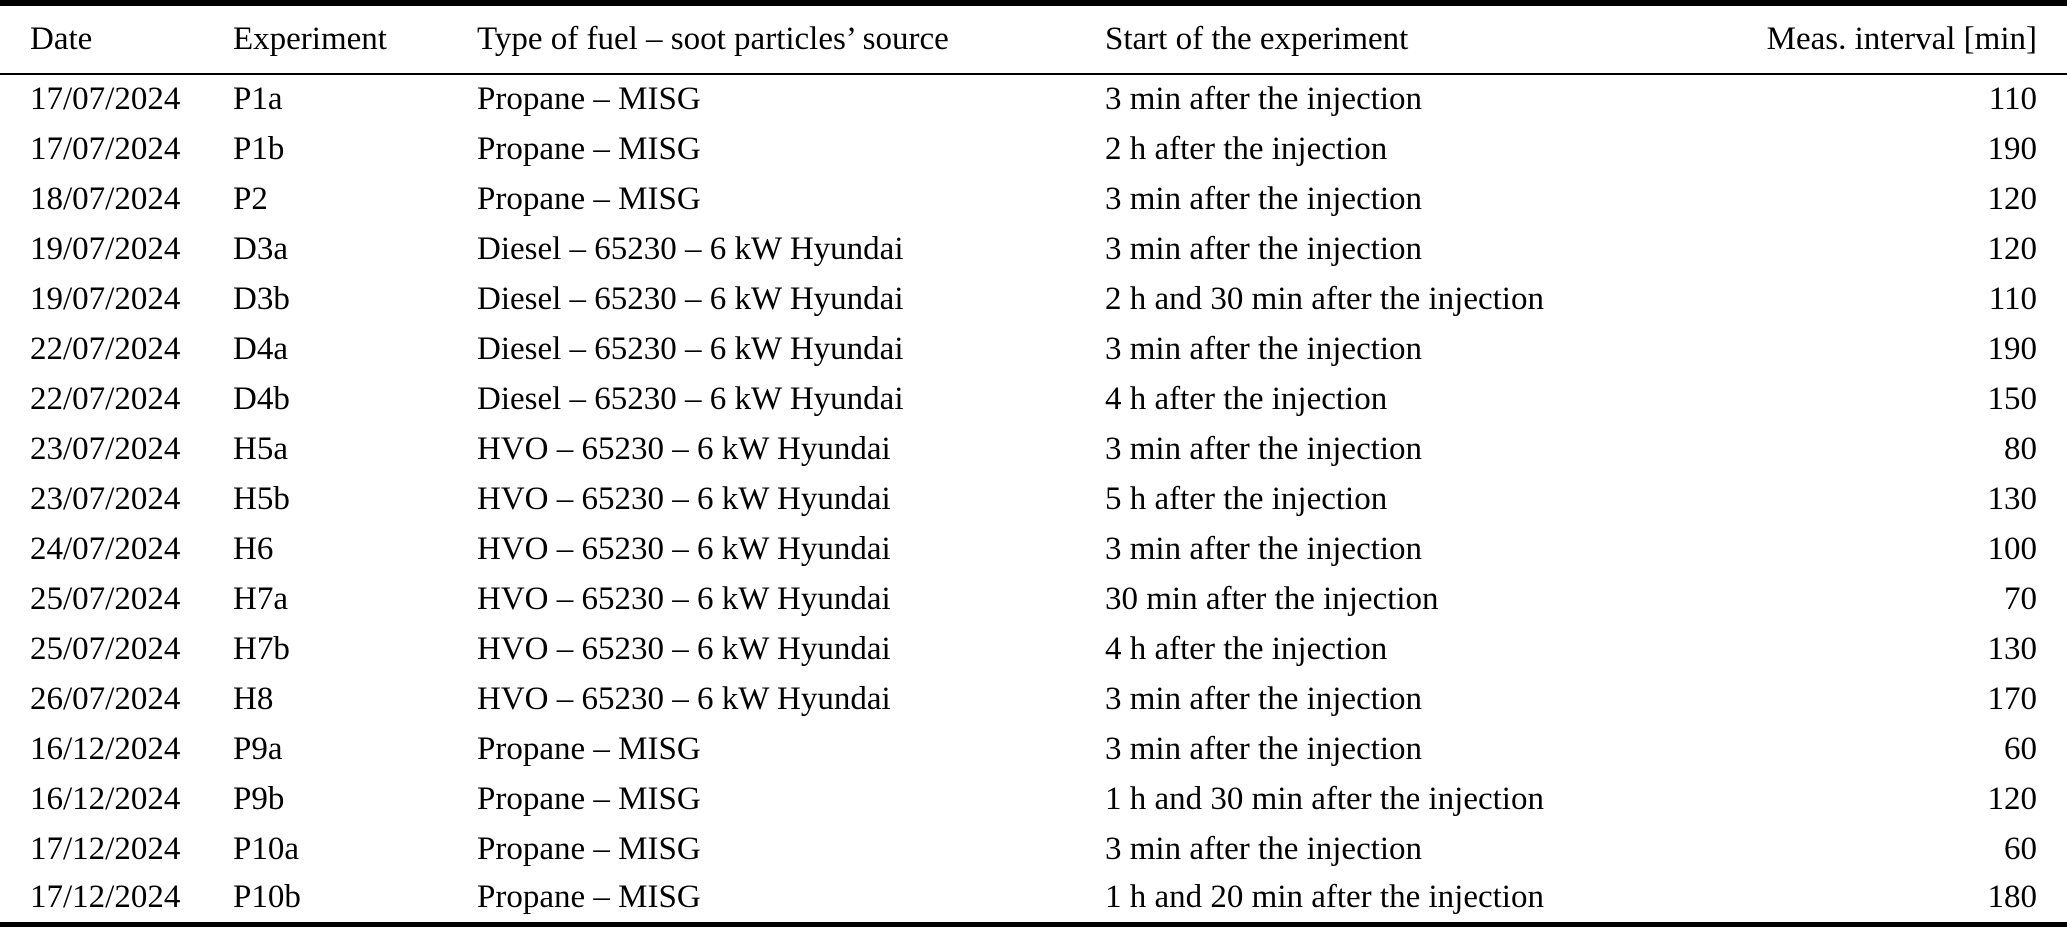 Image resolution: width=2067 pixels, height=939 pixels. I want to click on cell-start: 30 min after the injection, so click(1272, 598).